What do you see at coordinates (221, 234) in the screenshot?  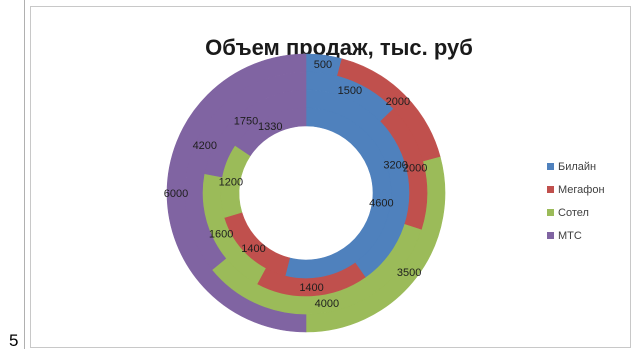 I see `data-label: 1600` at bounding box center [221, 234].